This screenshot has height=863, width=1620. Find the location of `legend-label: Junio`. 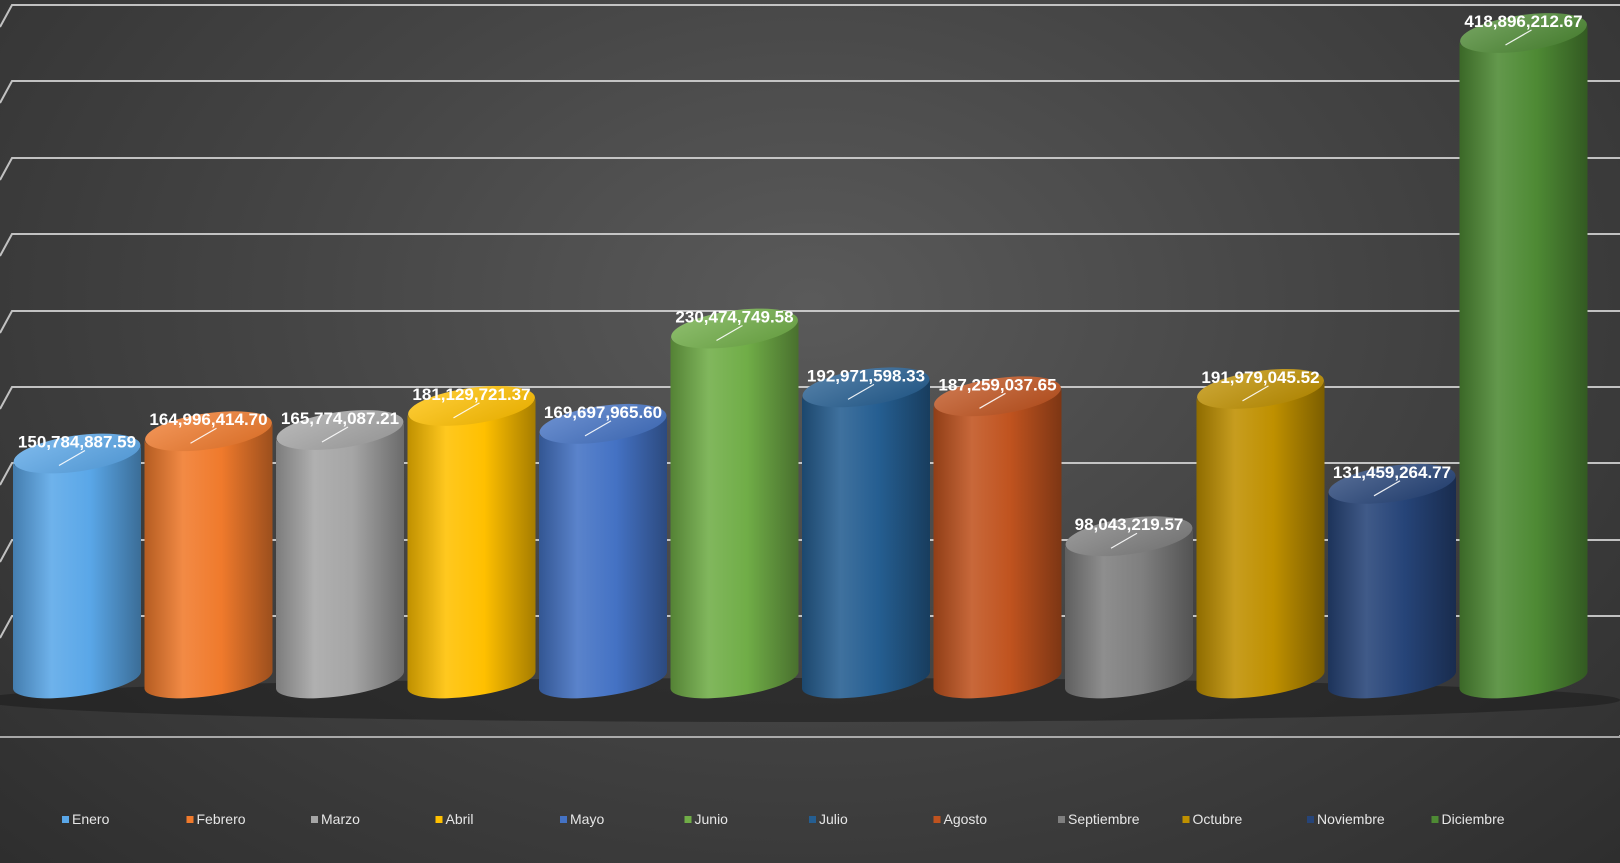

legend-label: Junio is located at coordinates (712, 819).